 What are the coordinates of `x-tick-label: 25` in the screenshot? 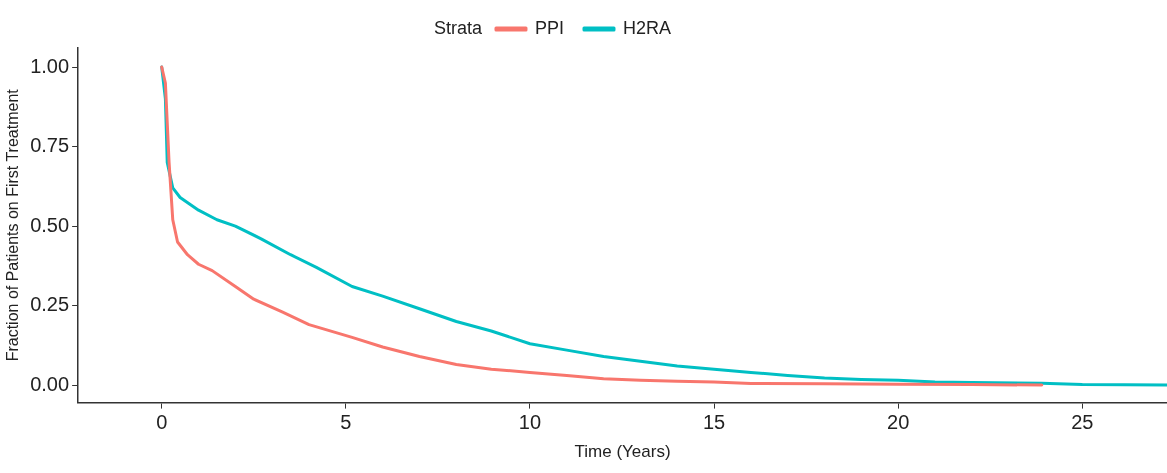 It's located at (1082, 422).